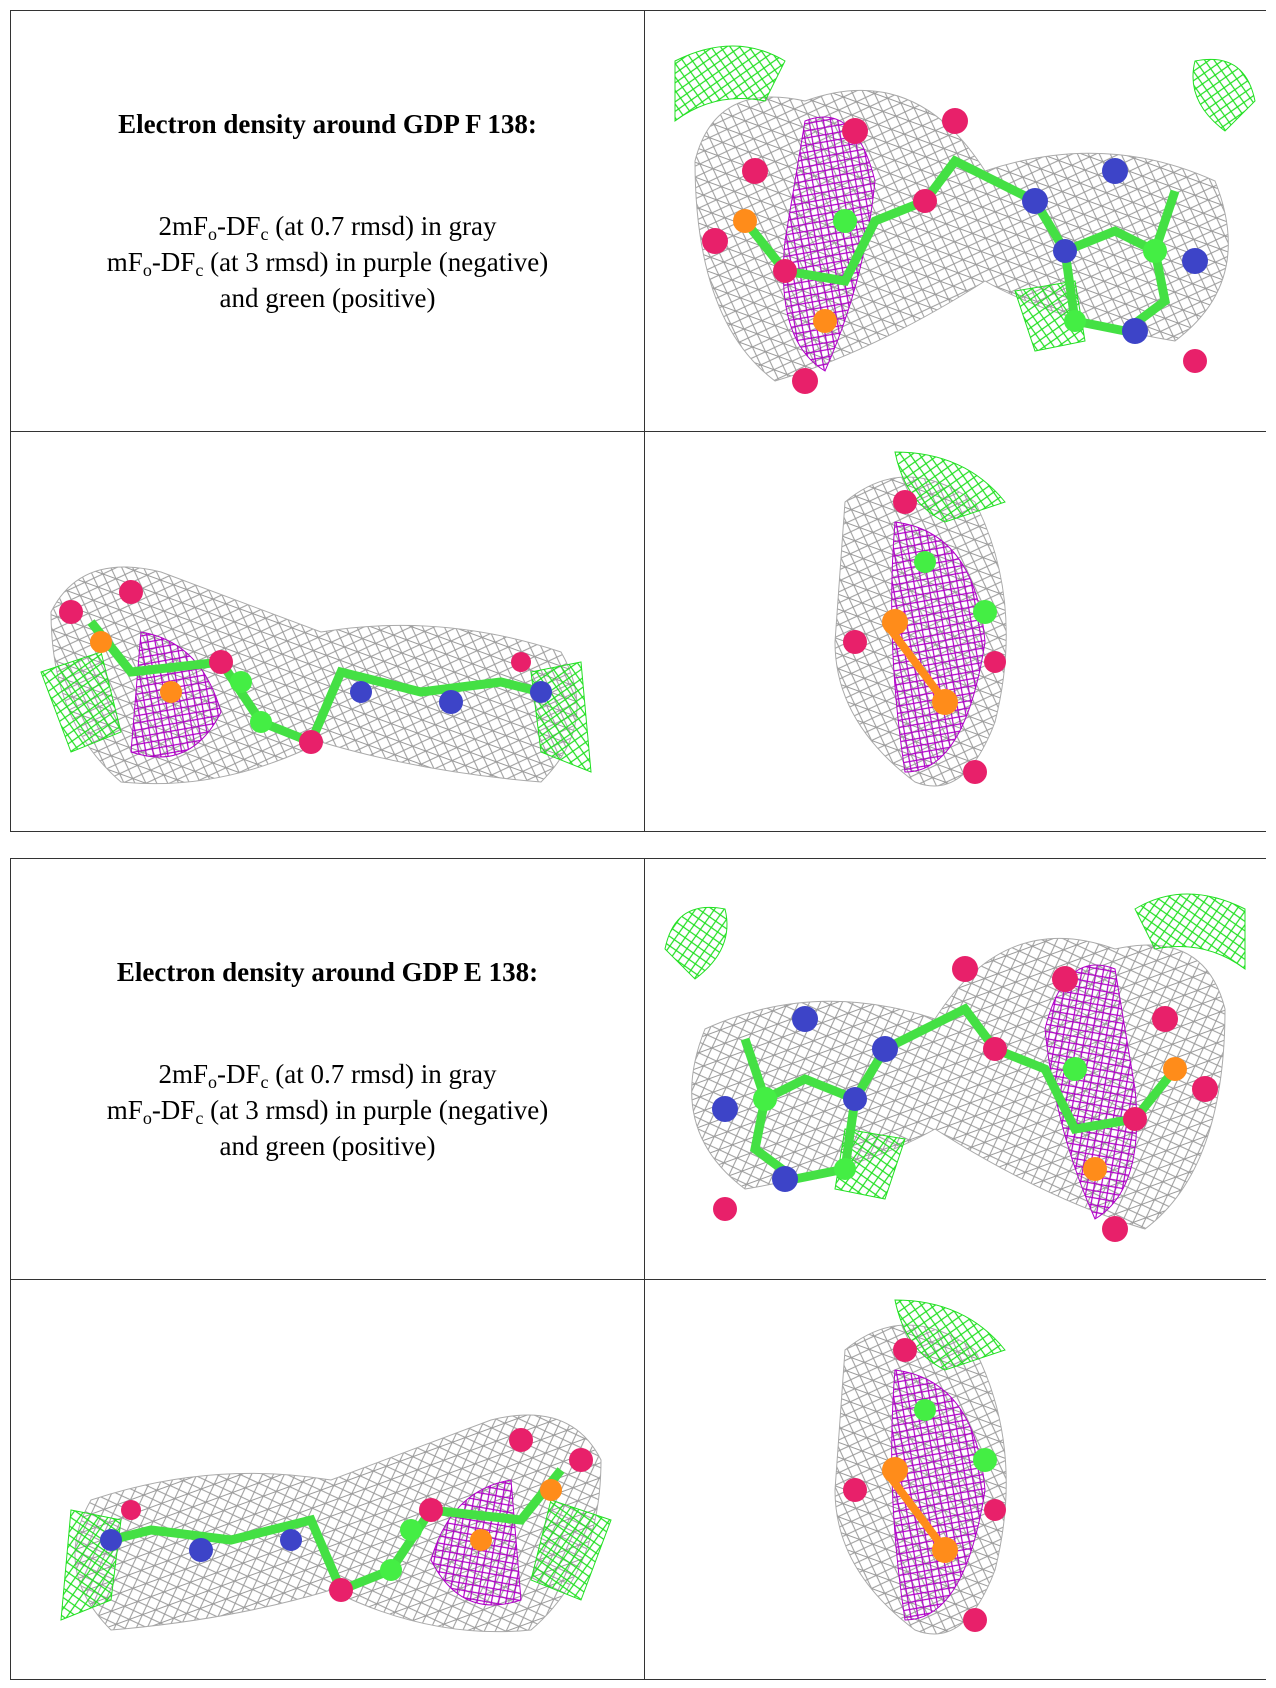 The height and width of the screenshot is (1688, 1276). Describe the element at coordinates (327, 972) in the screenshot. I see `title: Electron density around GDP E 138:` at that location.